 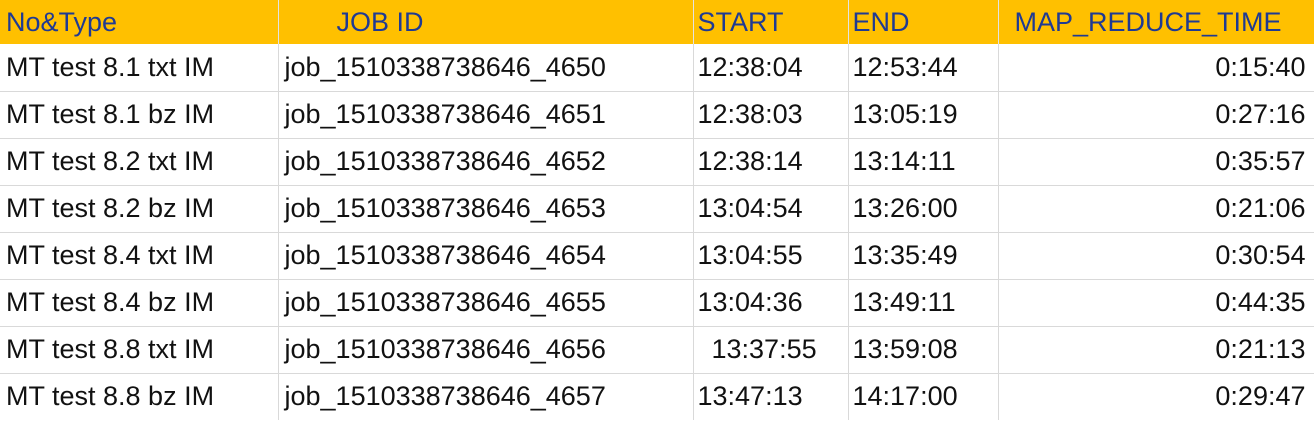 I want to click on cell-end: 13:35:49, so click(x=923, y=256).